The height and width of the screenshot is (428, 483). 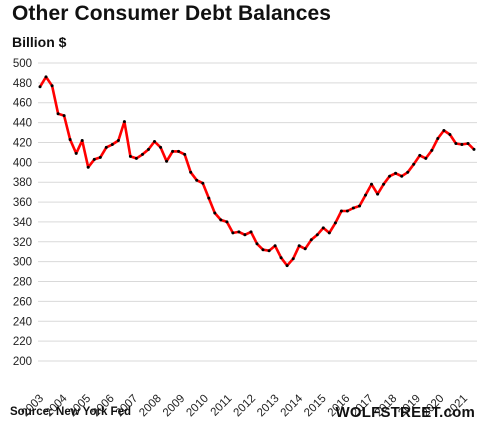 I want to click on x-tick-label: 2009, so click(x=174, y=406).